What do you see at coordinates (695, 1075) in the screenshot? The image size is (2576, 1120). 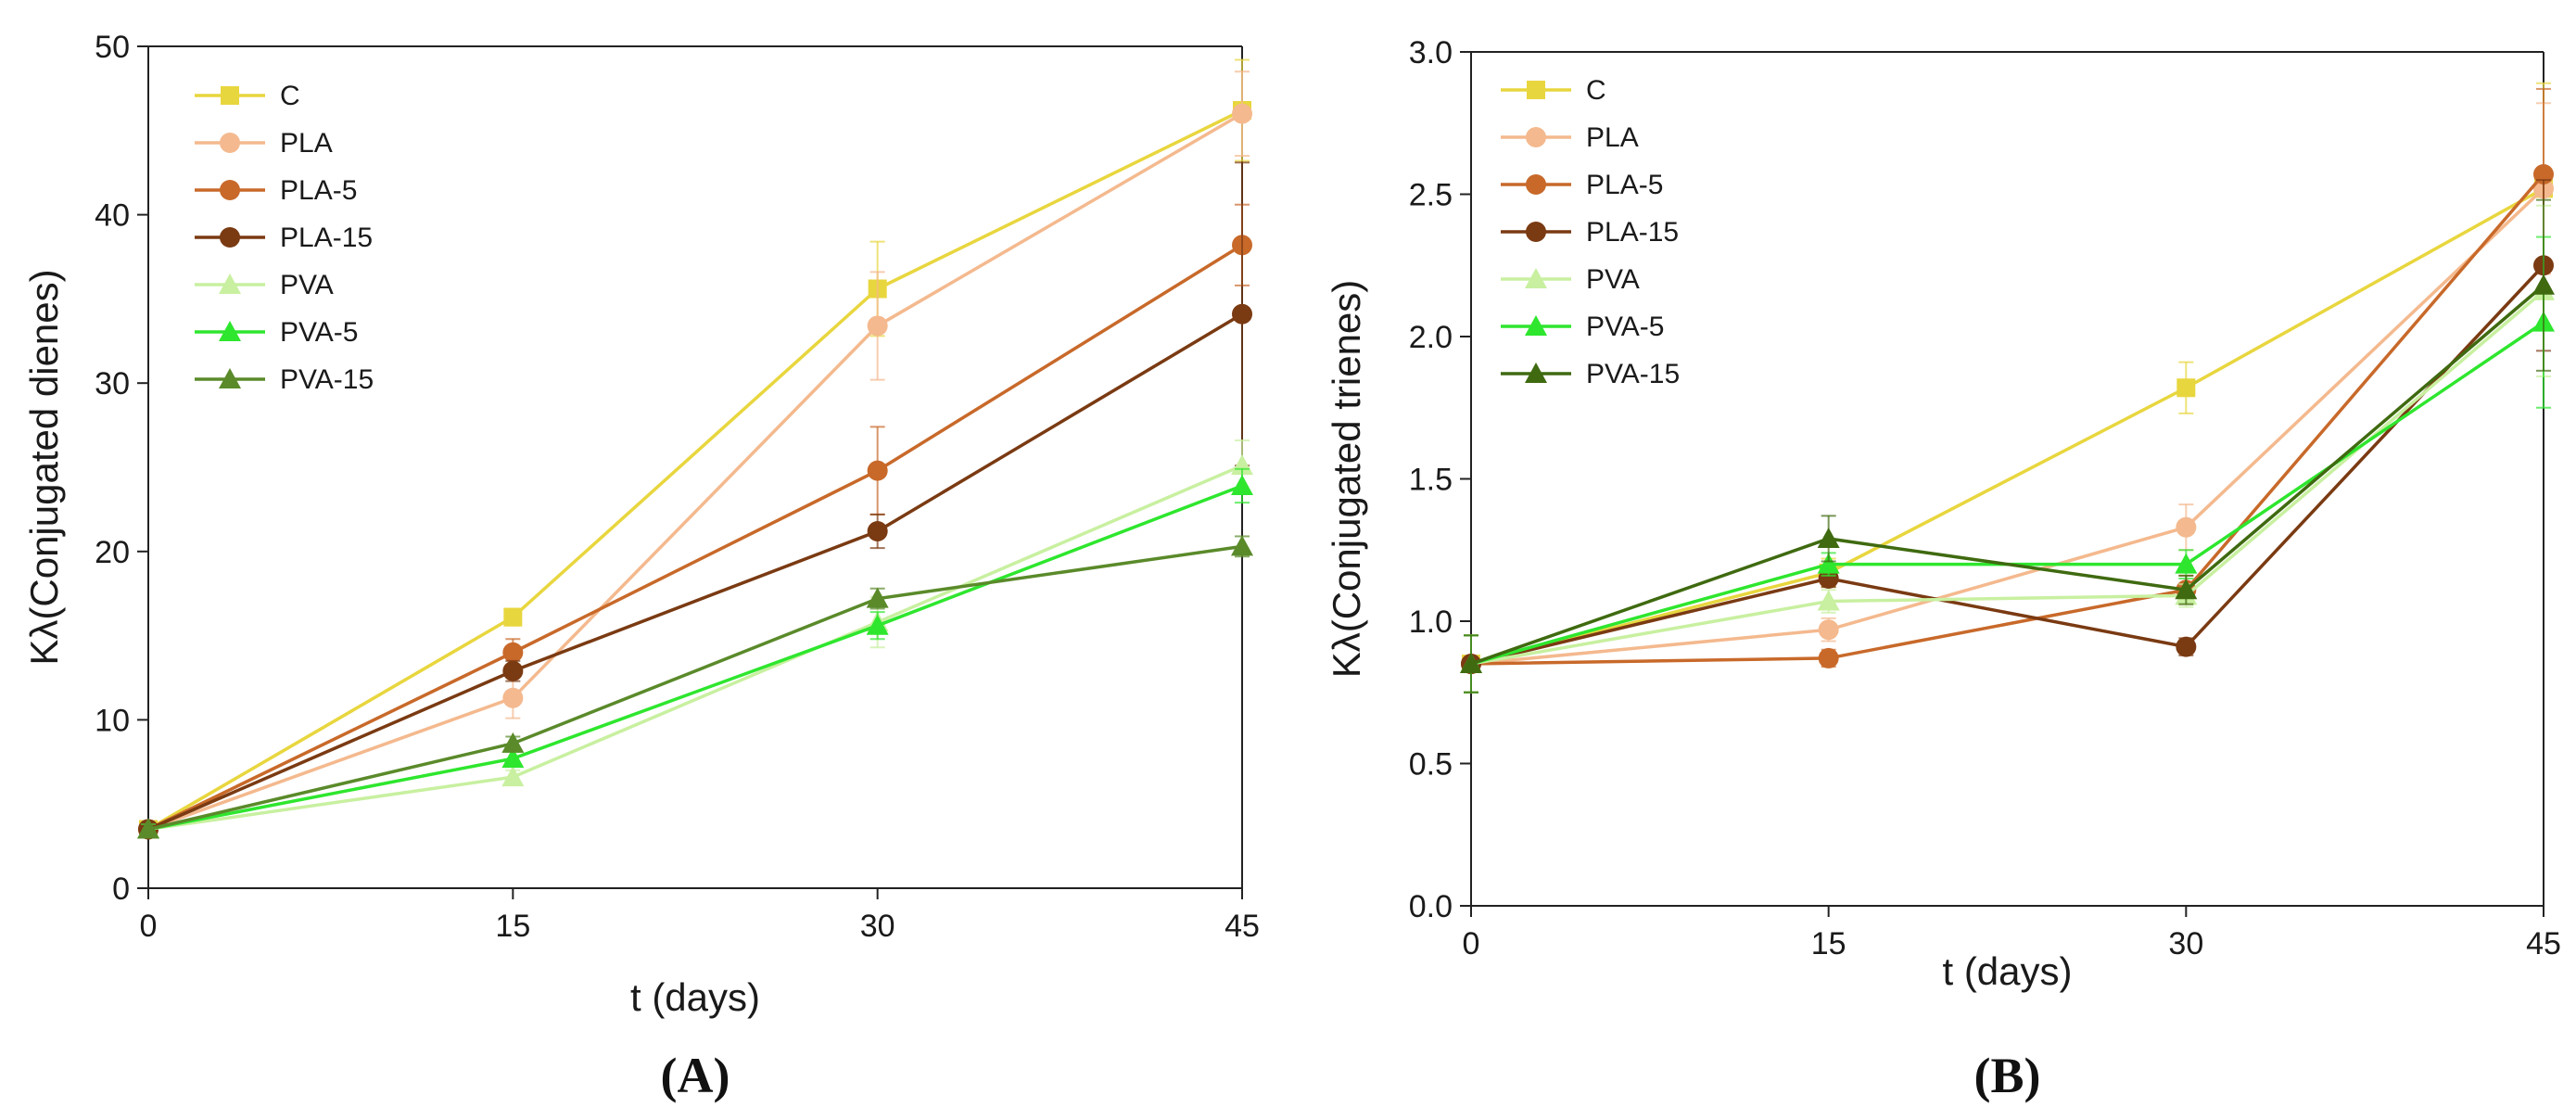 I see `panel-label: (A)` at bounding box center [695, 1075].